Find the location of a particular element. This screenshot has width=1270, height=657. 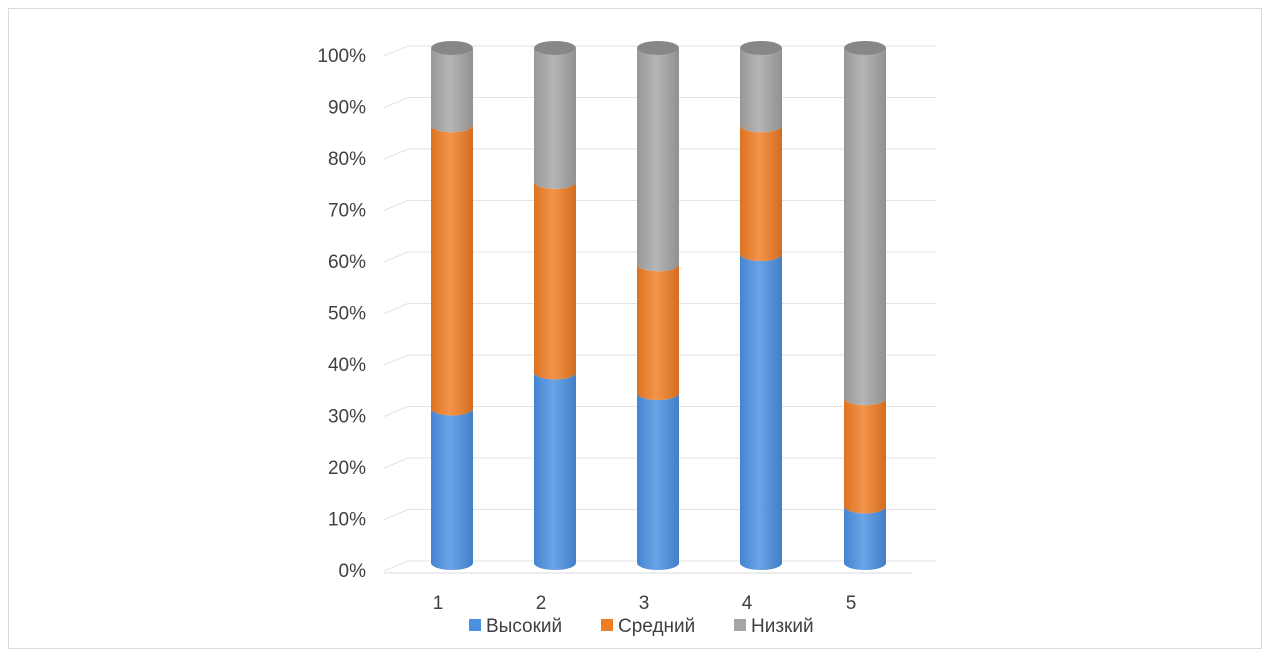

legend: Высокий Средний Низкий is located at coordinates (641, 626).